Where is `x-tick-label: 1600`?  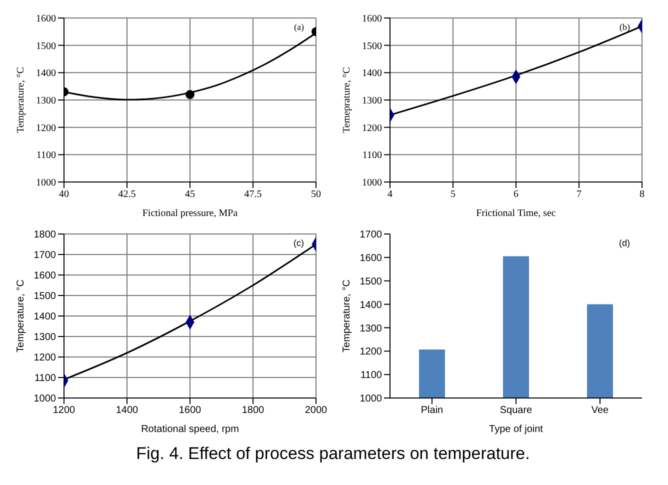
x-tick-label: 1600 is located at coordinates (190, 410).